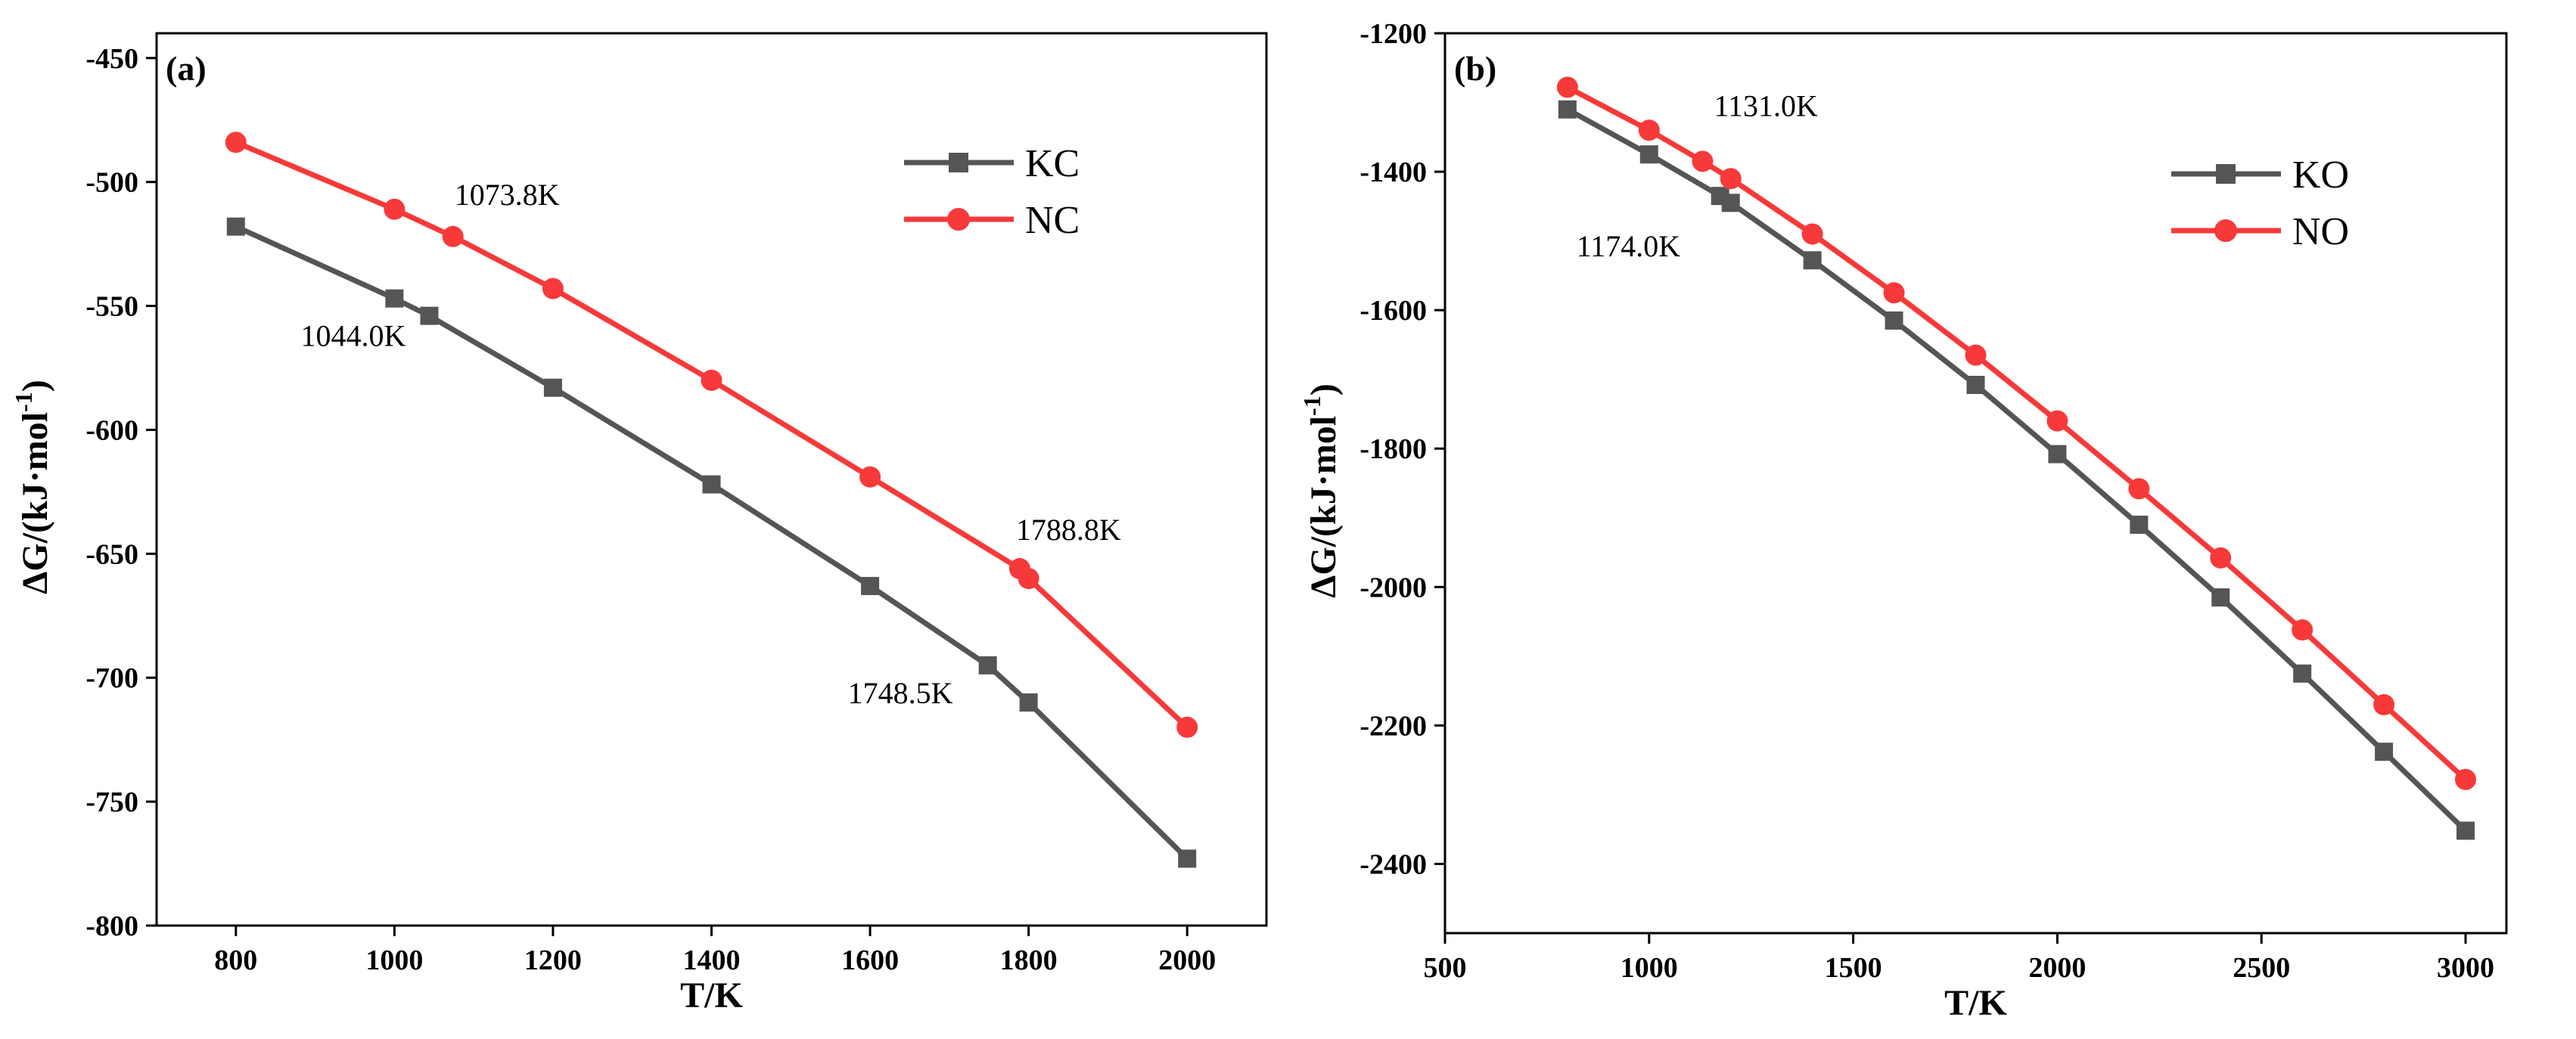 The image size is (2576, 1039). What do you see at coordinates (111, 307) in the screenshot?
I see `y-tick-label: -550` at bounding box center [111, 307].